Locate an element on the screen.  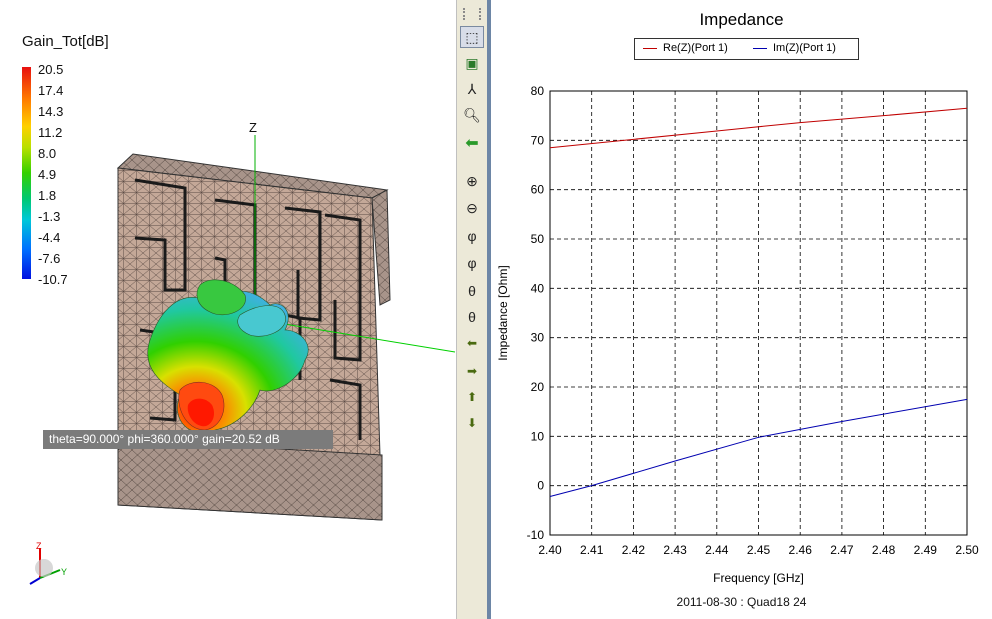
series-line-re is located at coordinates (758, 128).